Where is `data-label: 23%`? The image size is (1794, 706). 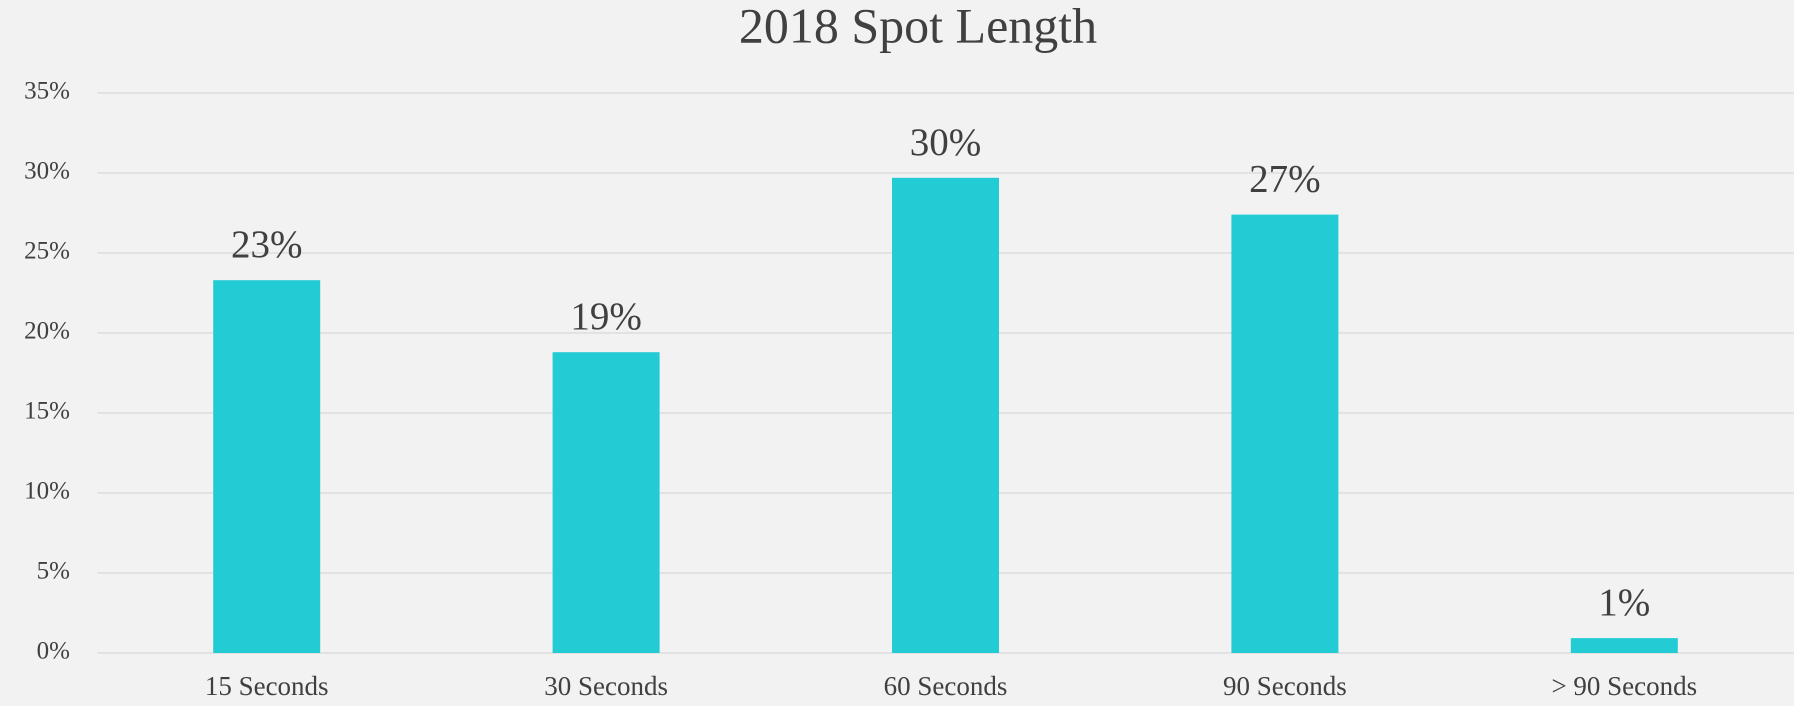
data-label: 23% is located at coordinates (267, 244).